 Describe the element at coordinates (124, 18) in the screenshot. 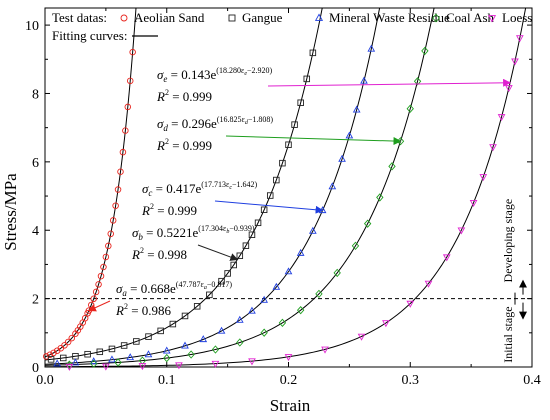

I see `legend-marker-aeolian-sand` at that location.